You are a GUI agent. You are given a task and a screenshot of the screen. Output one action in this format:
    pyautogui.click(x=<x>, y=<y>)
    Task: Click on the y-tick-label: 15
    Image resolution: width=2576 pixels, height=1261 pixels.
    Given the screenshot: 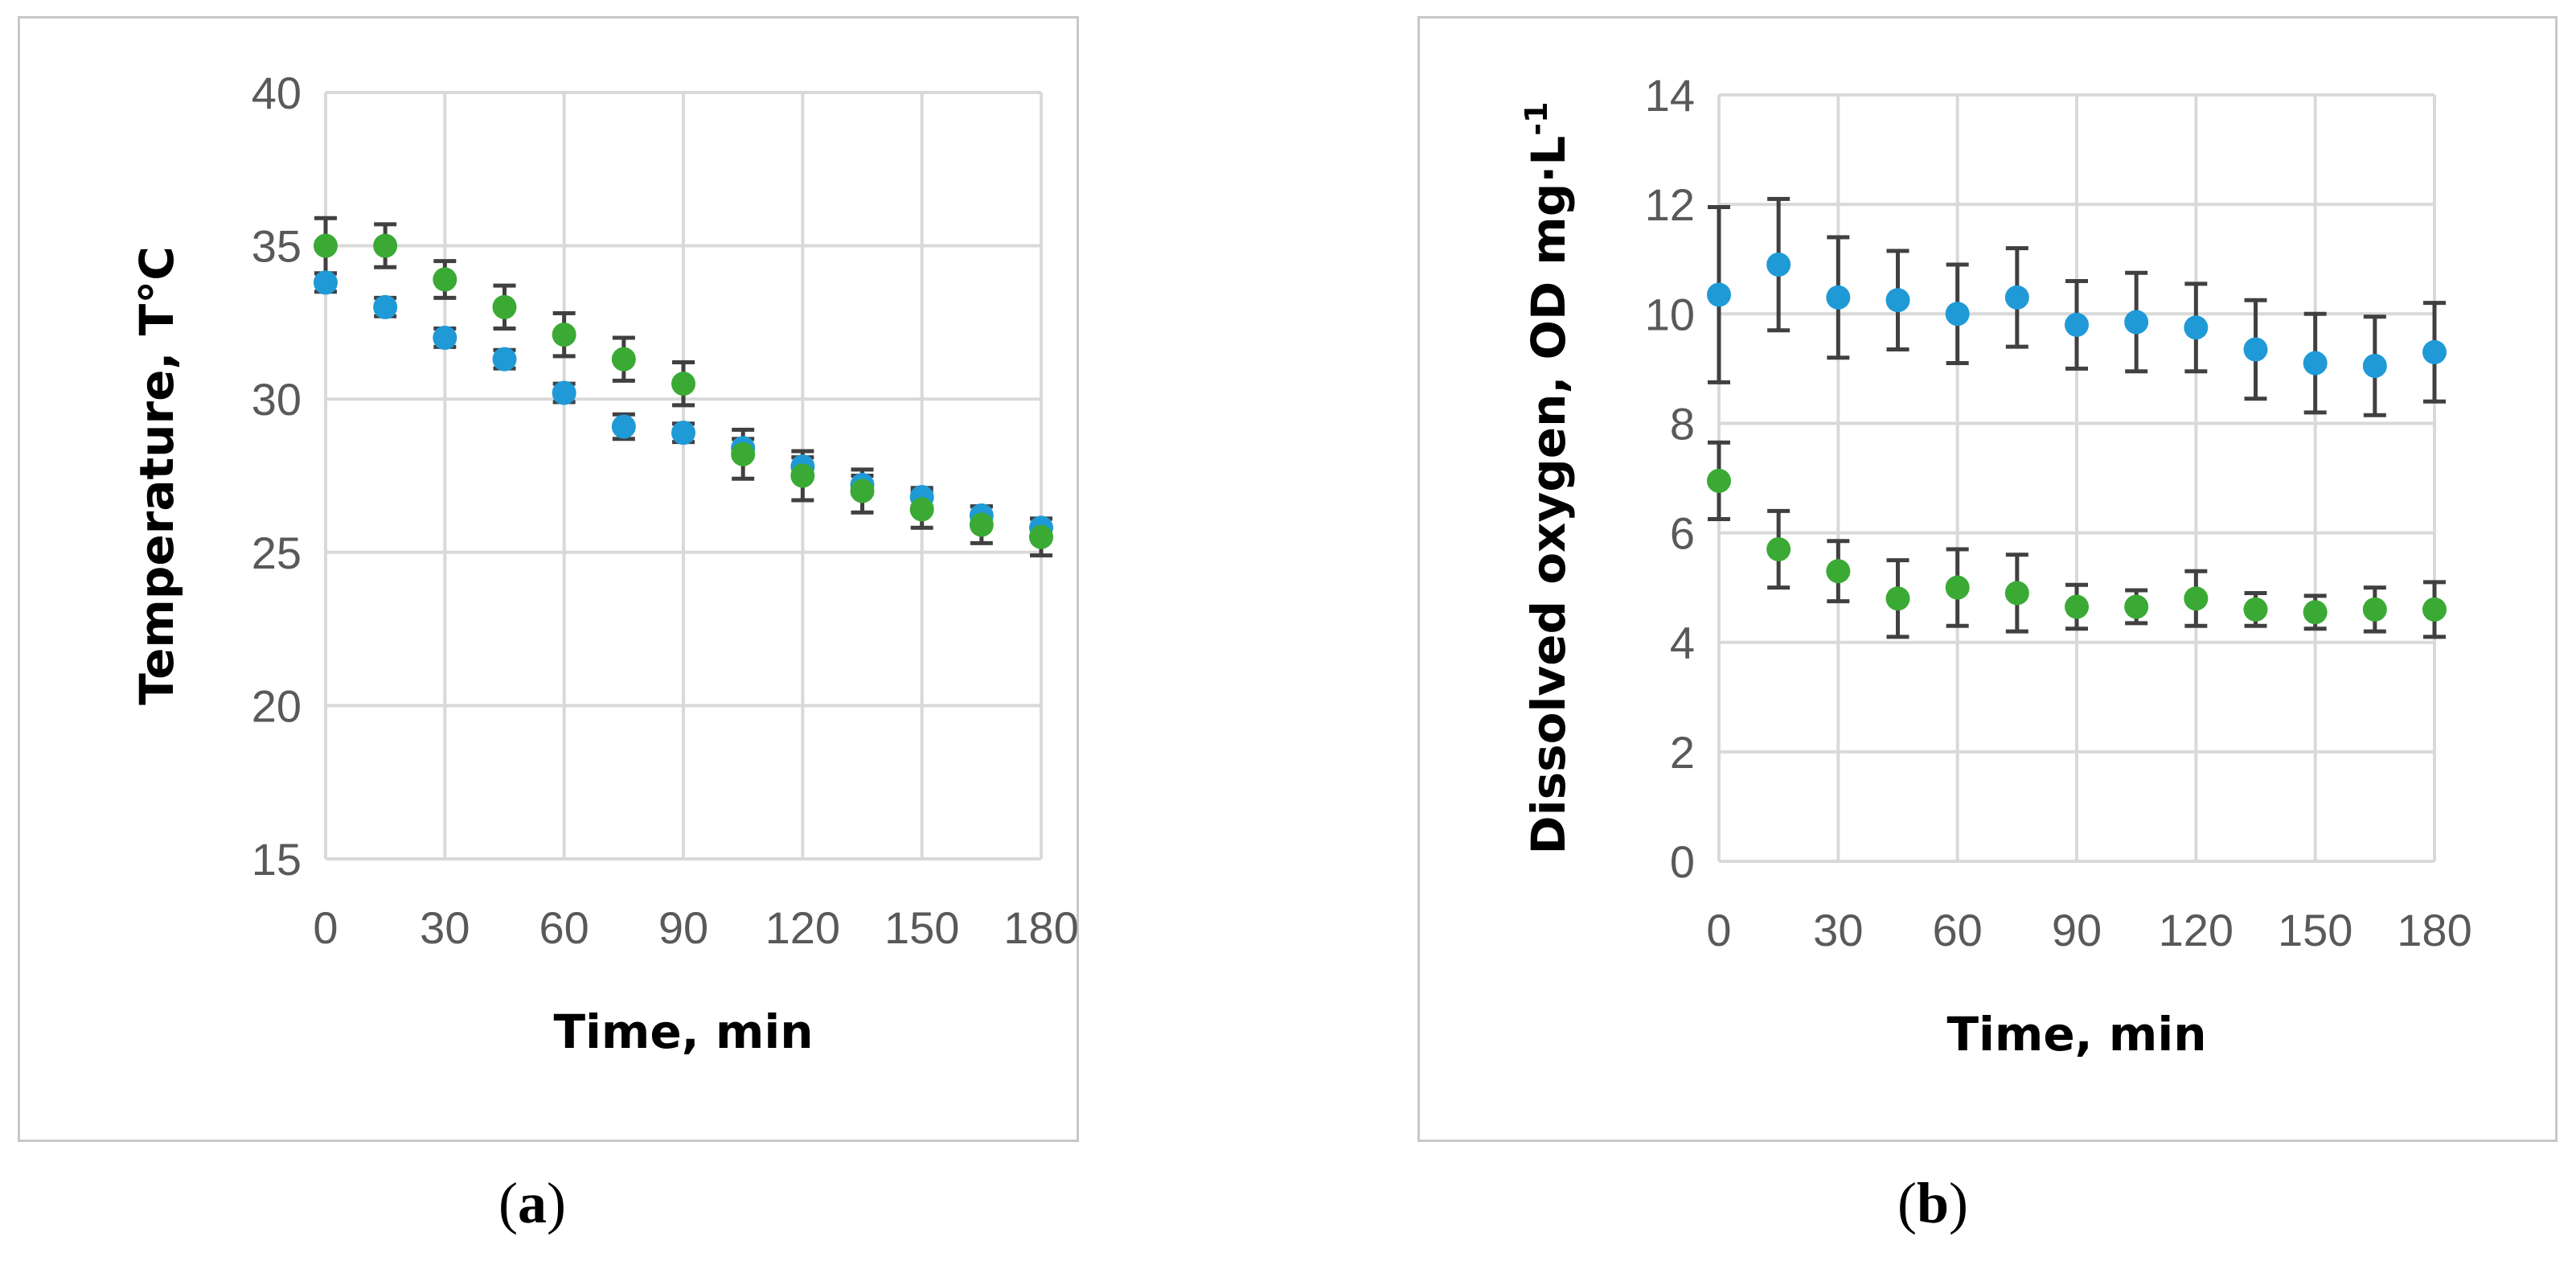 What is the action you would take?
    pyautogui.click(x=276, y=859)
    